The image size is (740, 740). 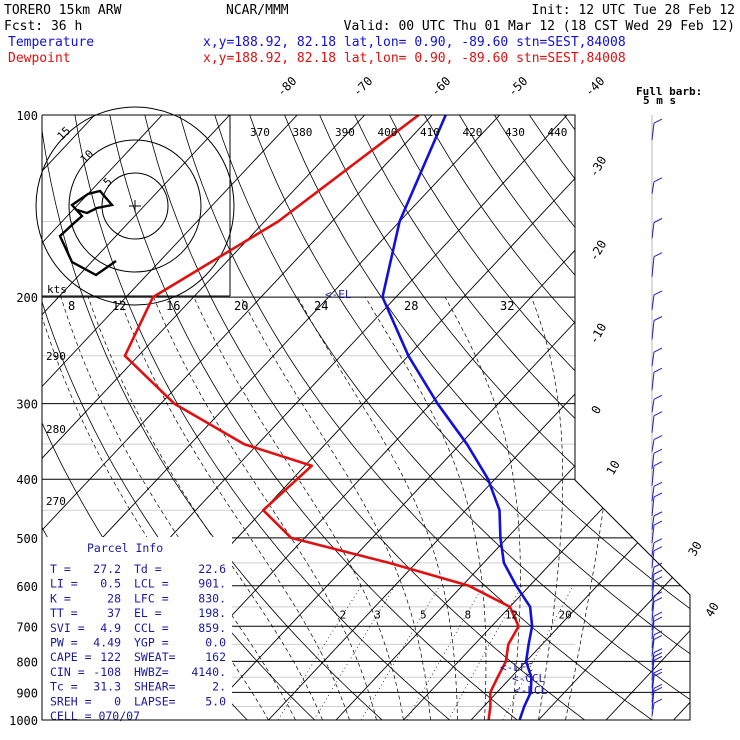 What do you see at coordinates (467, 614) in the screenshot?
I see `mixing-ratio-label-8: 8` at bounding box center [467, 614].